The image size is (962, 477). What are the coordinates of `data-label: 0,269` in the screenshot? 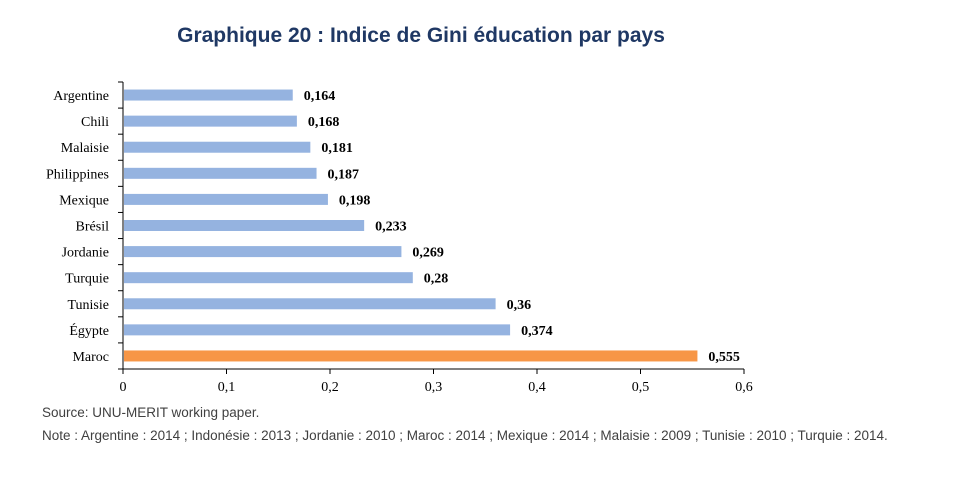 It's located at (428, 253).